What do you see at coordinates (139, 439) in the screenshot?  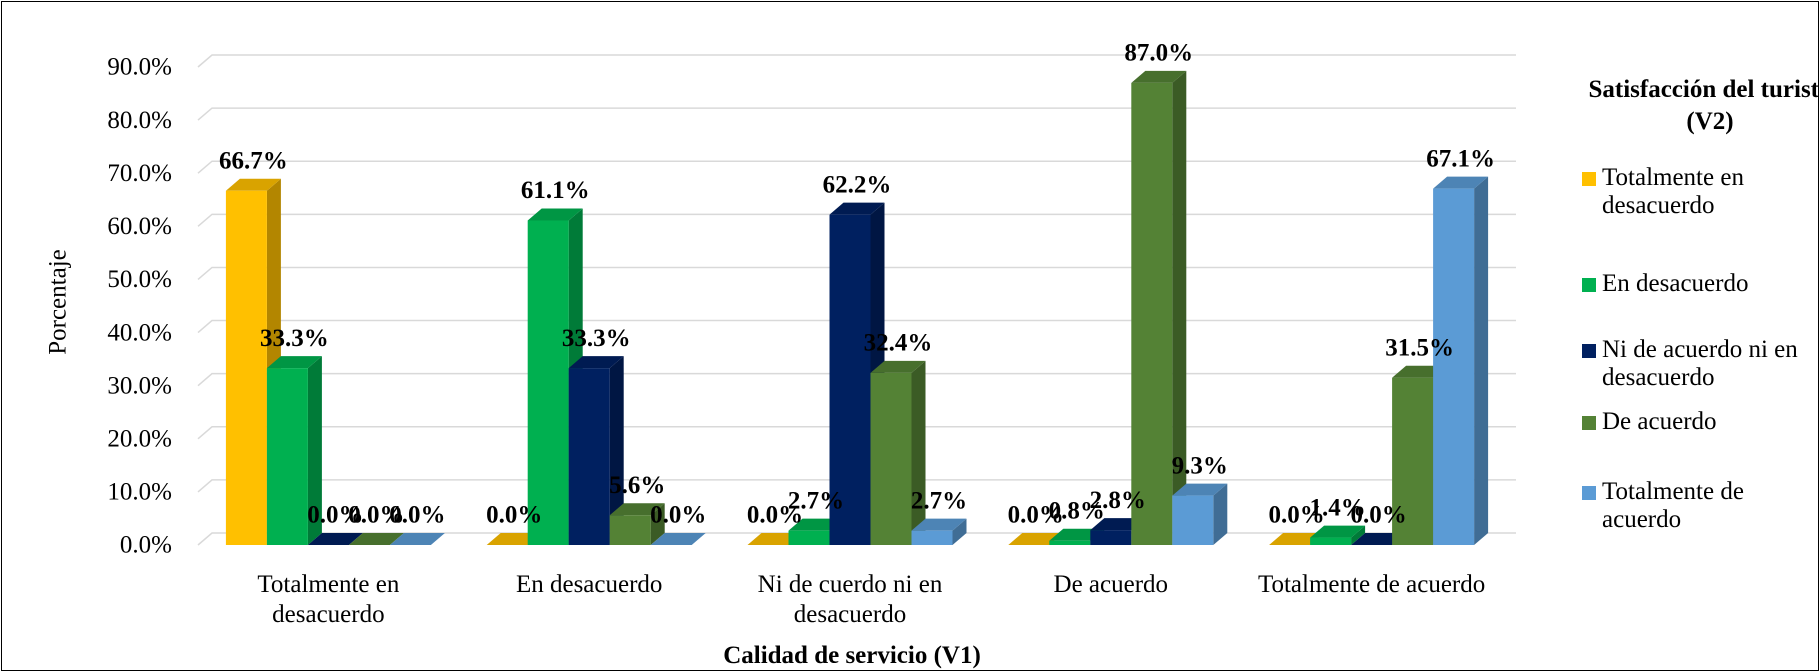 I see `y-tick-label: 20.0%` at bounding box center [139, 439].